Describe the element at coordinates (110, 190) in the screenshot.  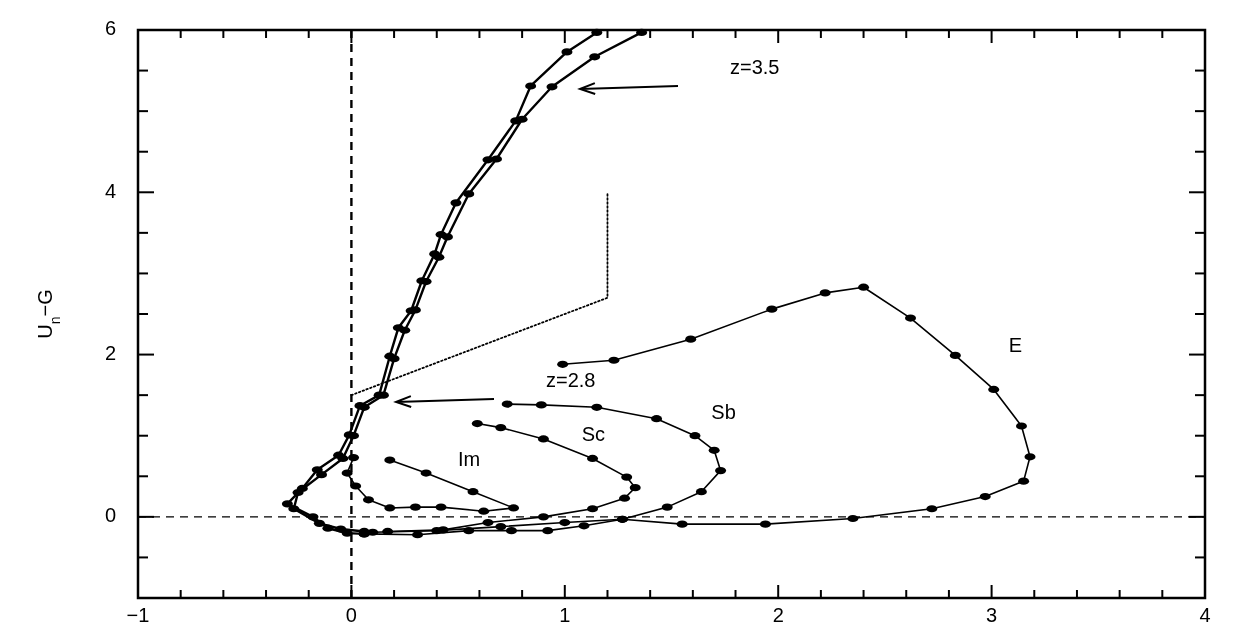
I see `y-tick-label: 4` at that location.